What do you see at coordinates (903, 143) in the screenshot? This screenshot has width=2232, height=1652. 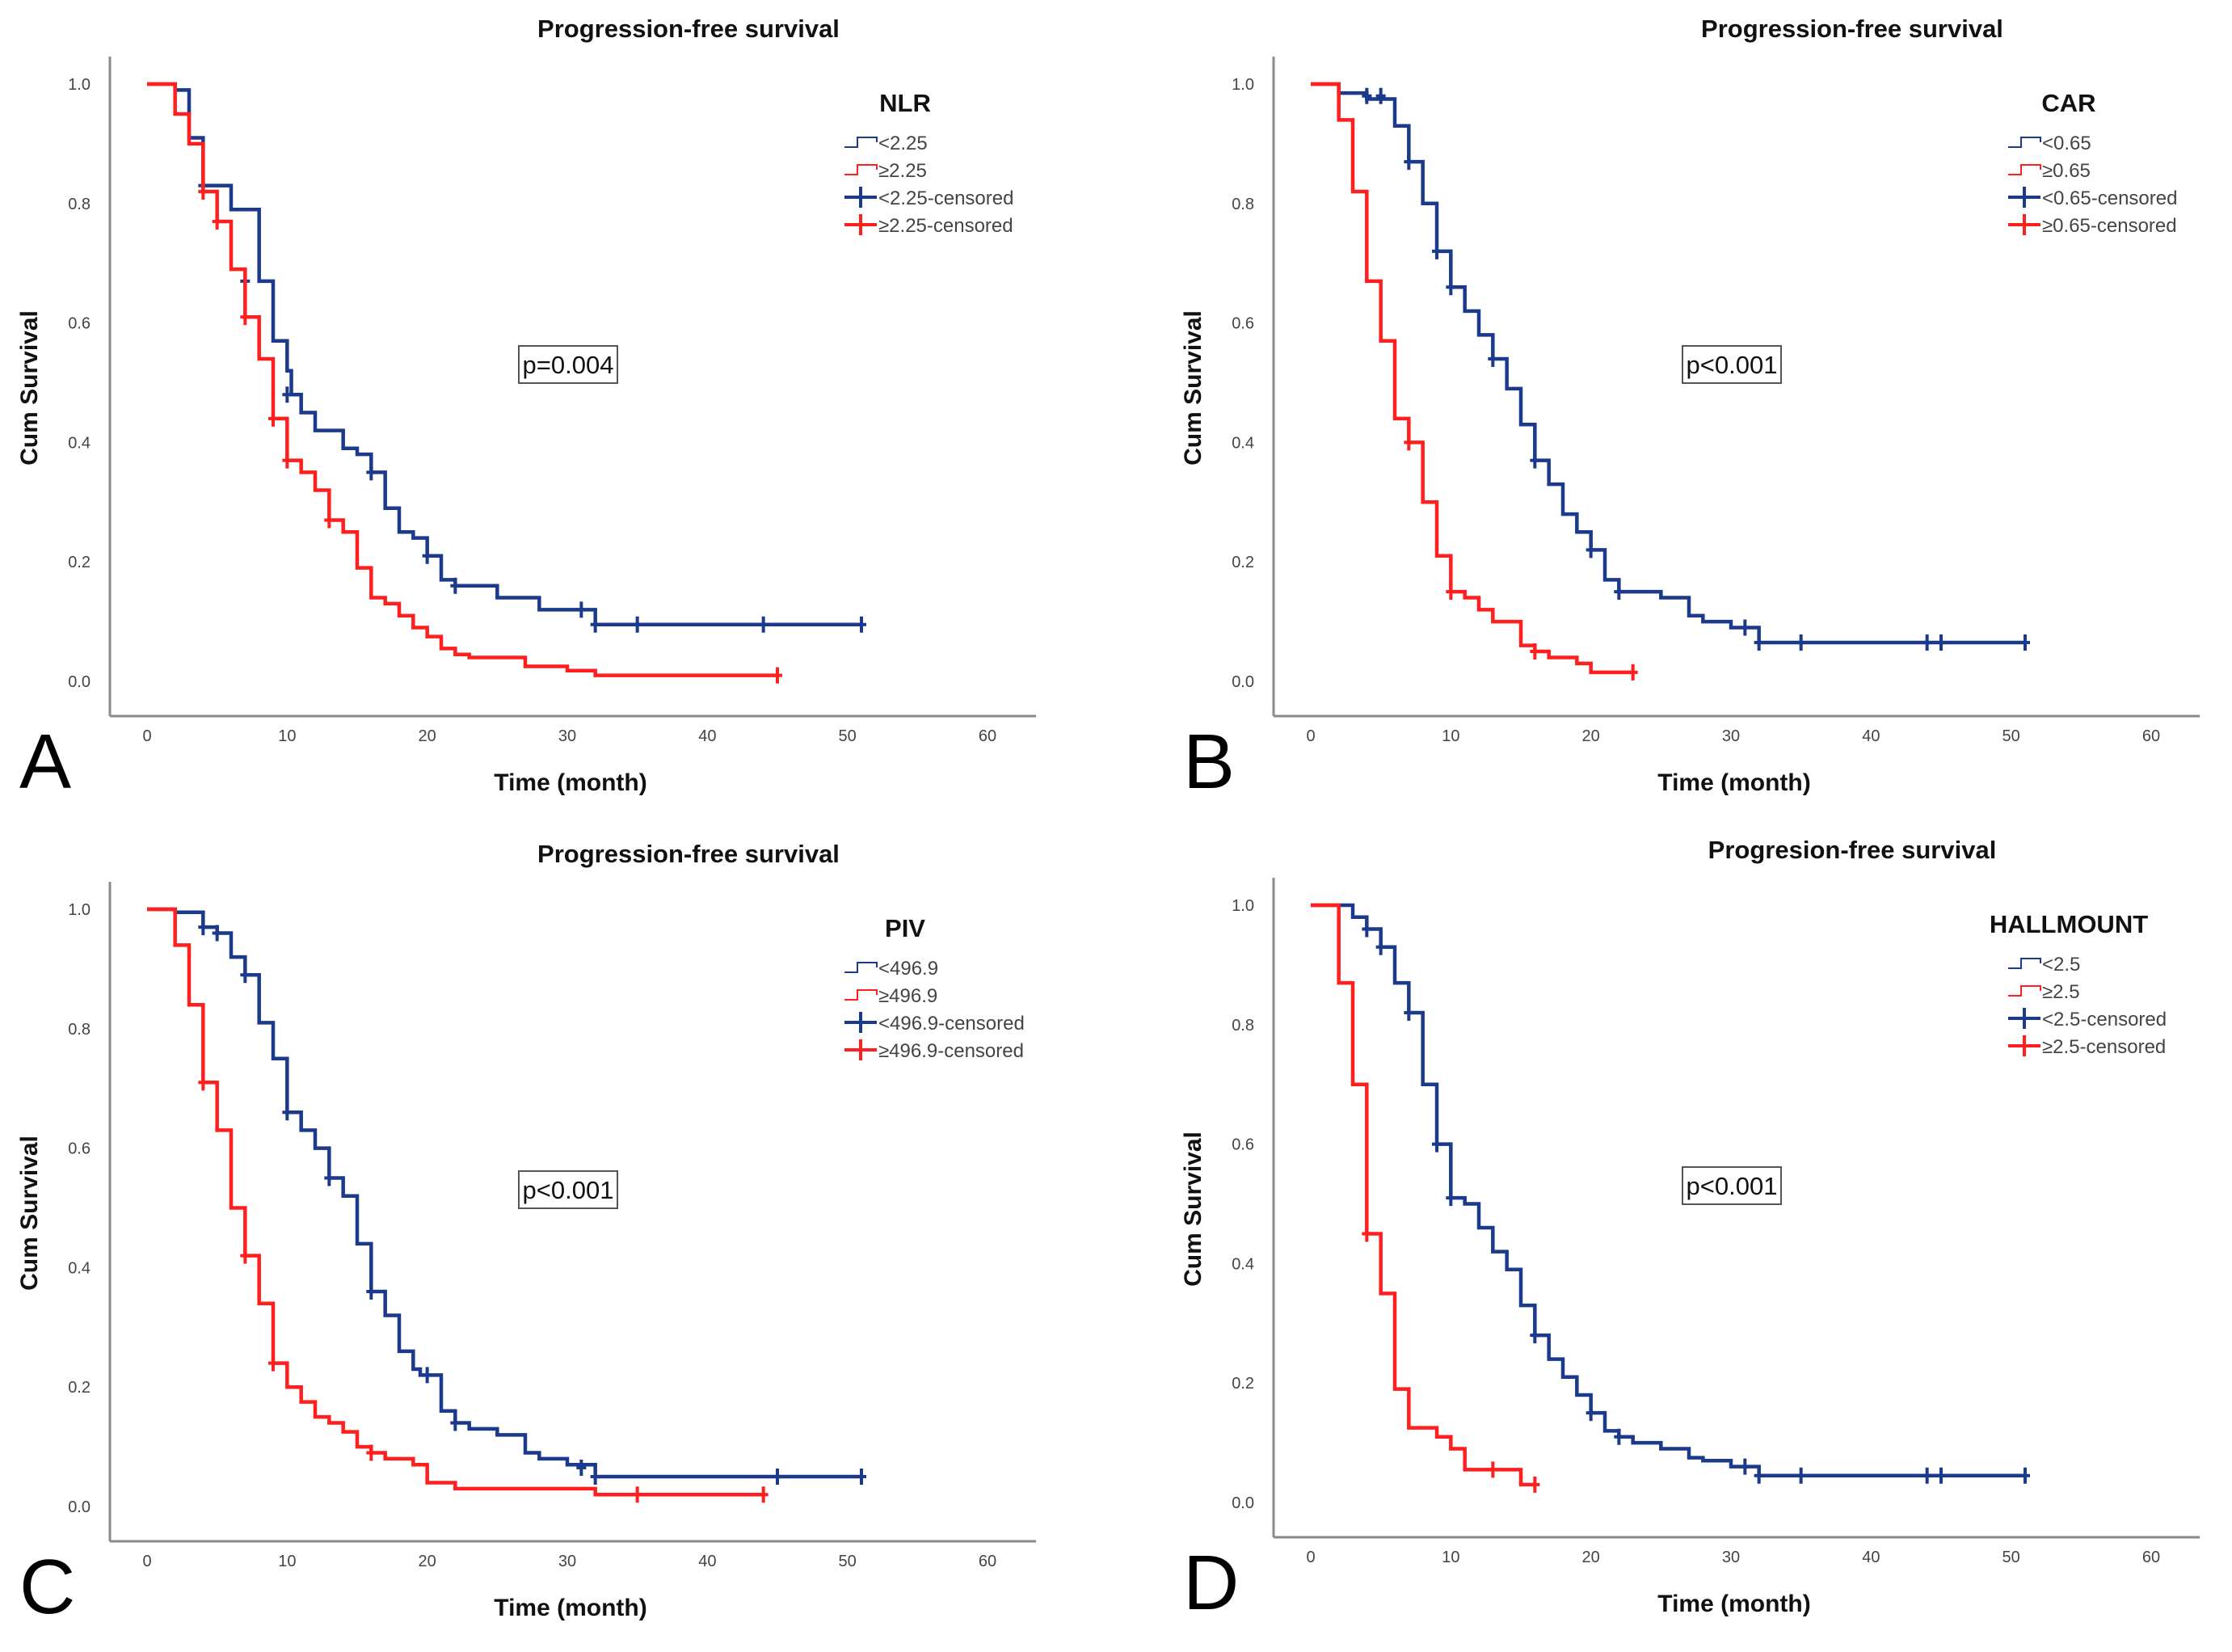 I see `legend-item: <2.25` at bounding box center [903, 143].